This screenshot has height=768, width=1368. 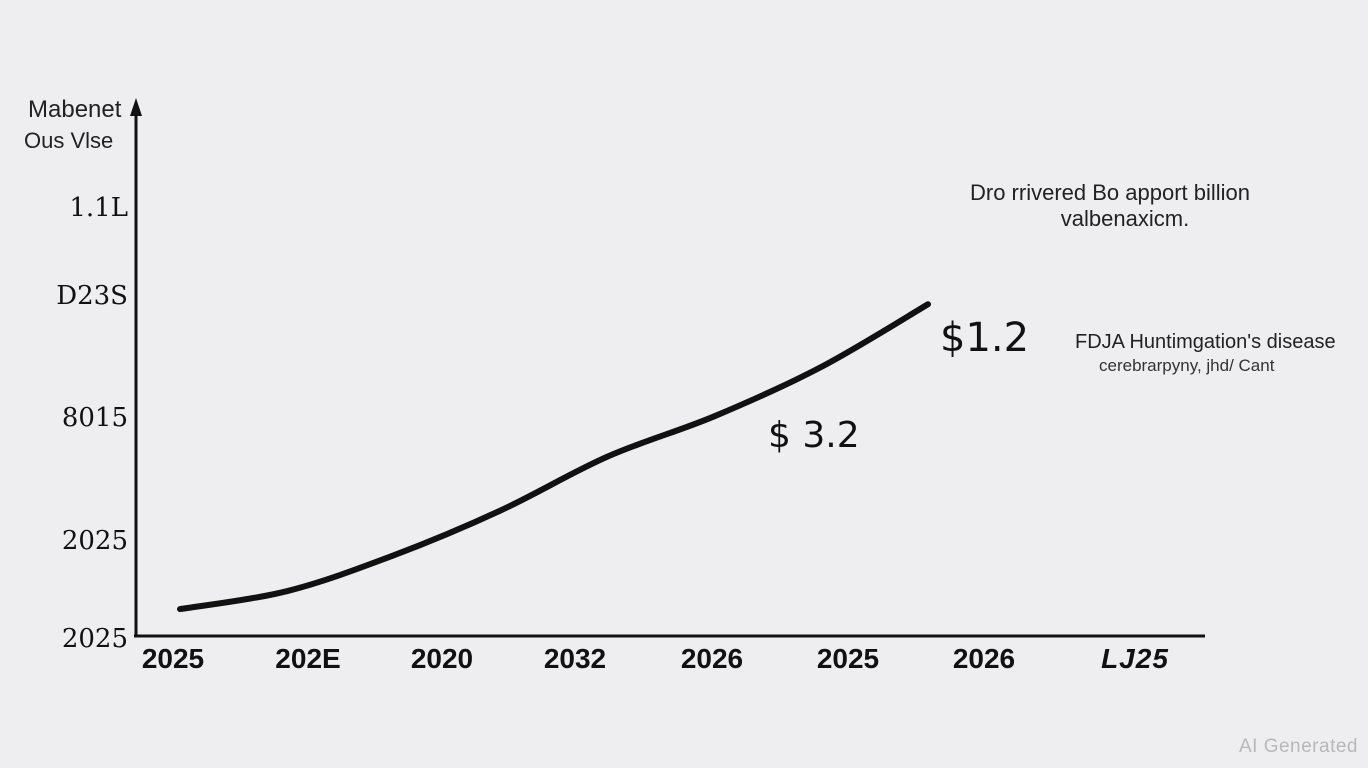 I want to click on data-label-mid: $ 3.2, so click(x=814, y=435).